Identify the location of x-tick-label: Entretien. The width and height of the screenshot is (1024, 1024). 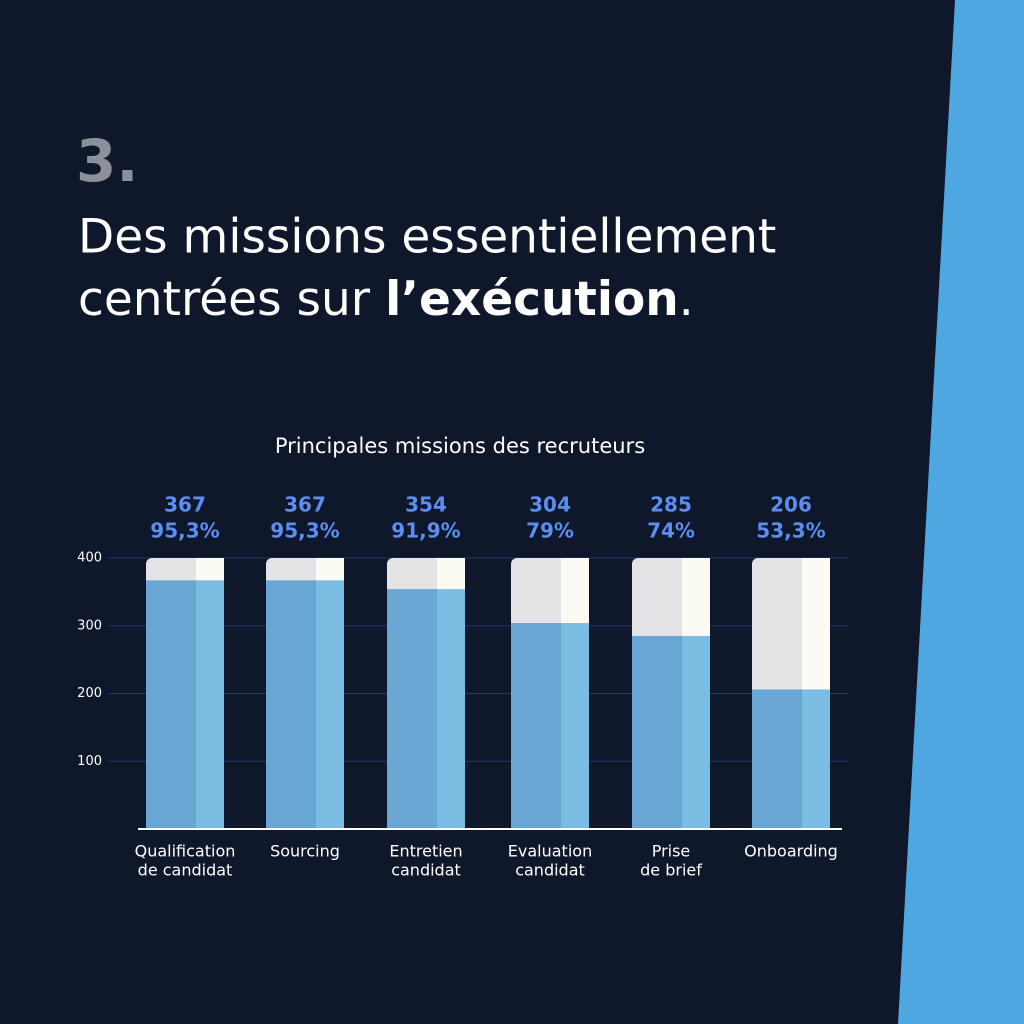
(425, 851).